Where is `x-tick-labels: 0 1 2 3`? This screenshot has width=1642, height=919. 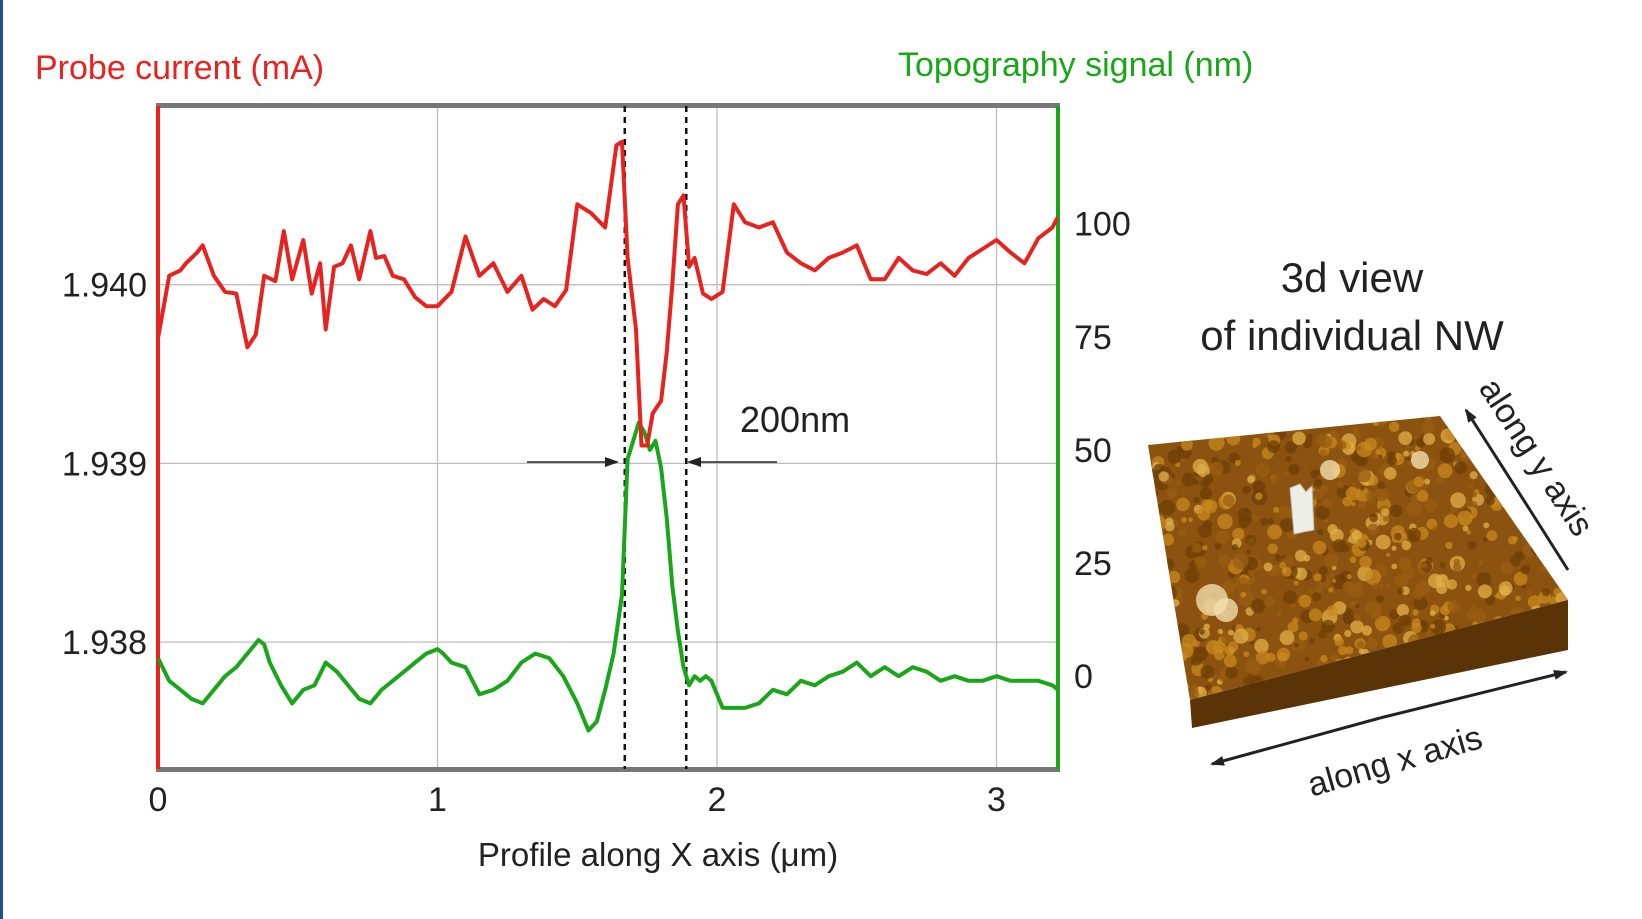
x-tick-labels: 0 1 2 3 is located at coordinates (577, 800).